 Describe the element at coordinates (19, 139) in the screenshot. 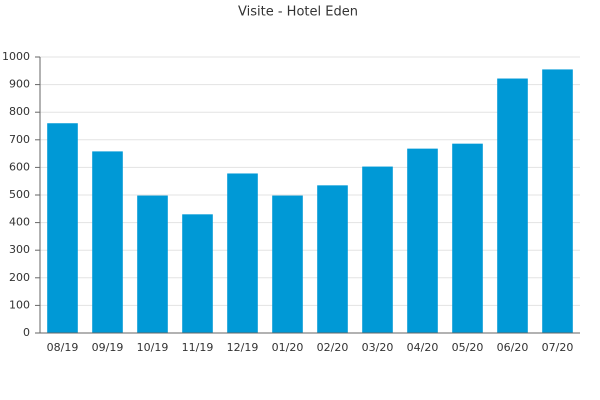

I see `y-tick-label: 700` at that location.